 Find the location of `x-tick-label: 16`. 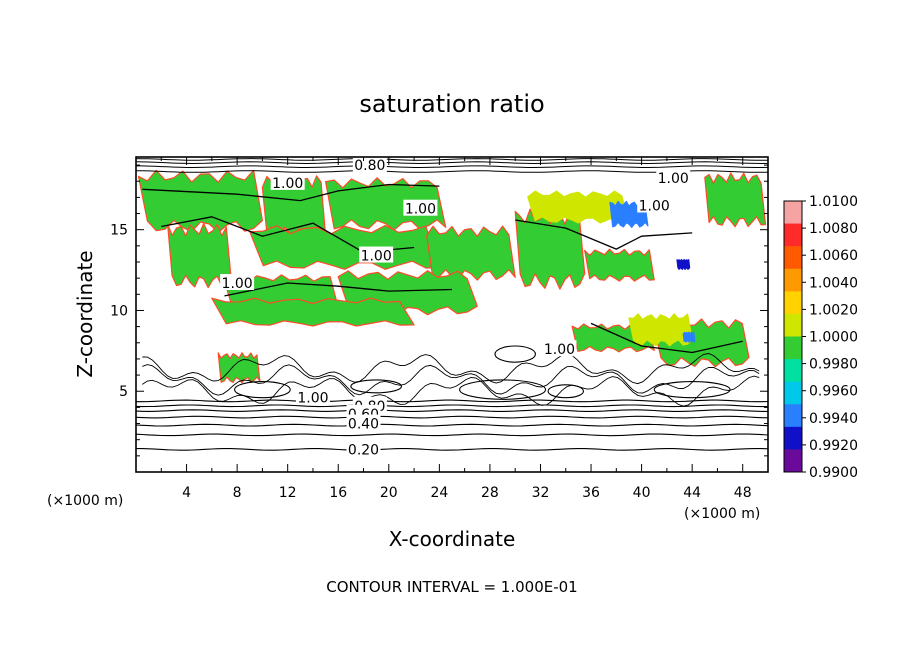

x-tick-label: 16 is located at coordinates (338, 493).